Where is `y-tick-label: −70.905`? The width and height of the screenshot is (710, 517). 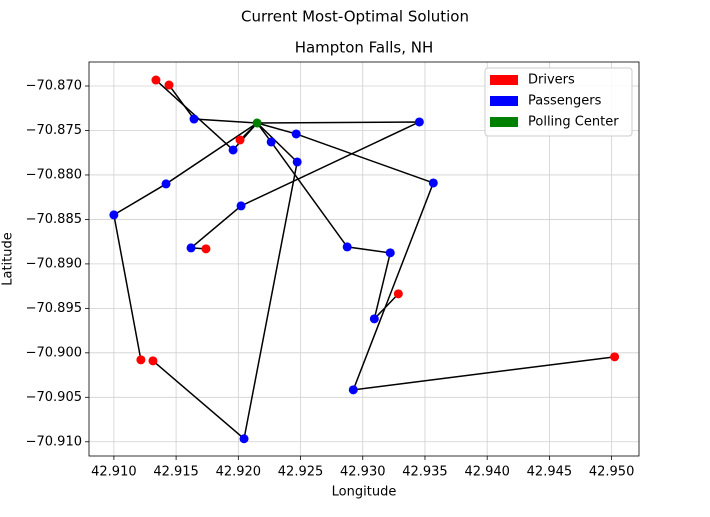 y-tick-label: −70.905 is located at coordinates (54, 397).